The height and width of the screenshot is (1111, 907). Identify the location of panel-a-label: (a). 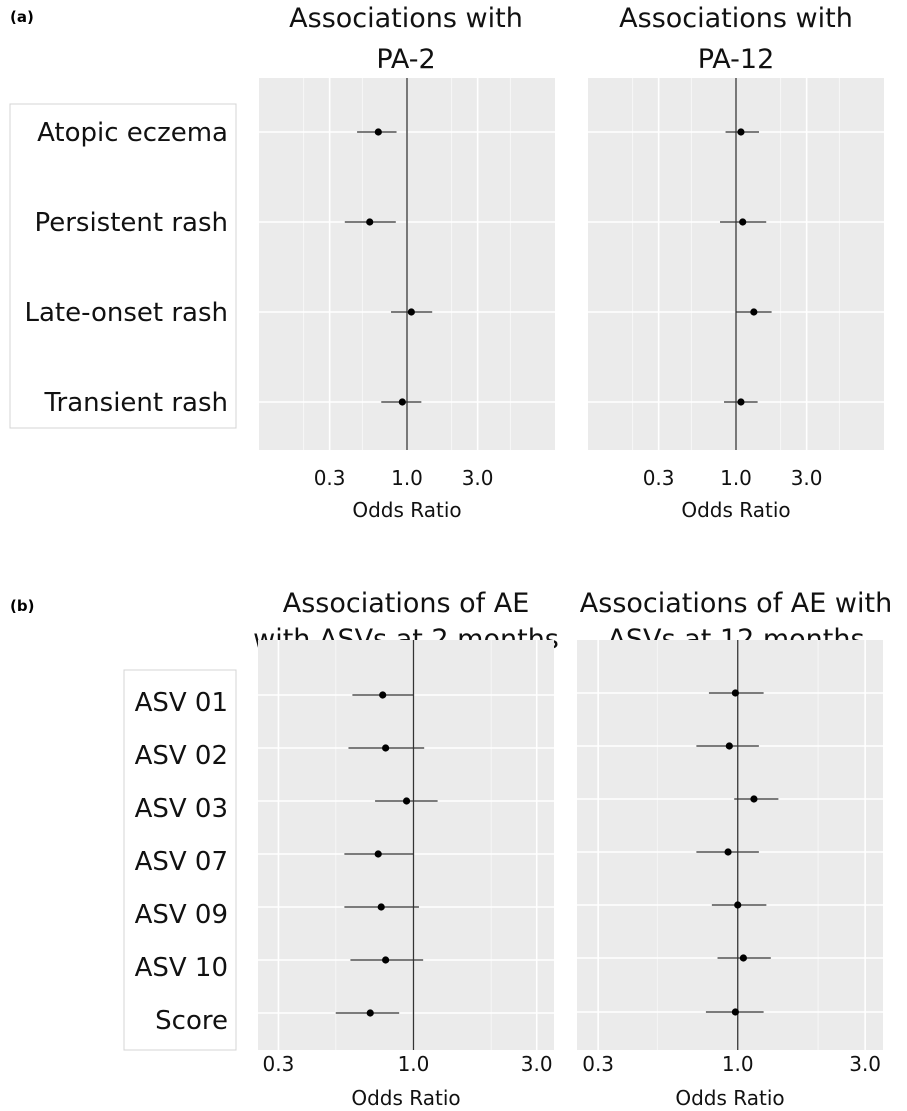
(22, 17).